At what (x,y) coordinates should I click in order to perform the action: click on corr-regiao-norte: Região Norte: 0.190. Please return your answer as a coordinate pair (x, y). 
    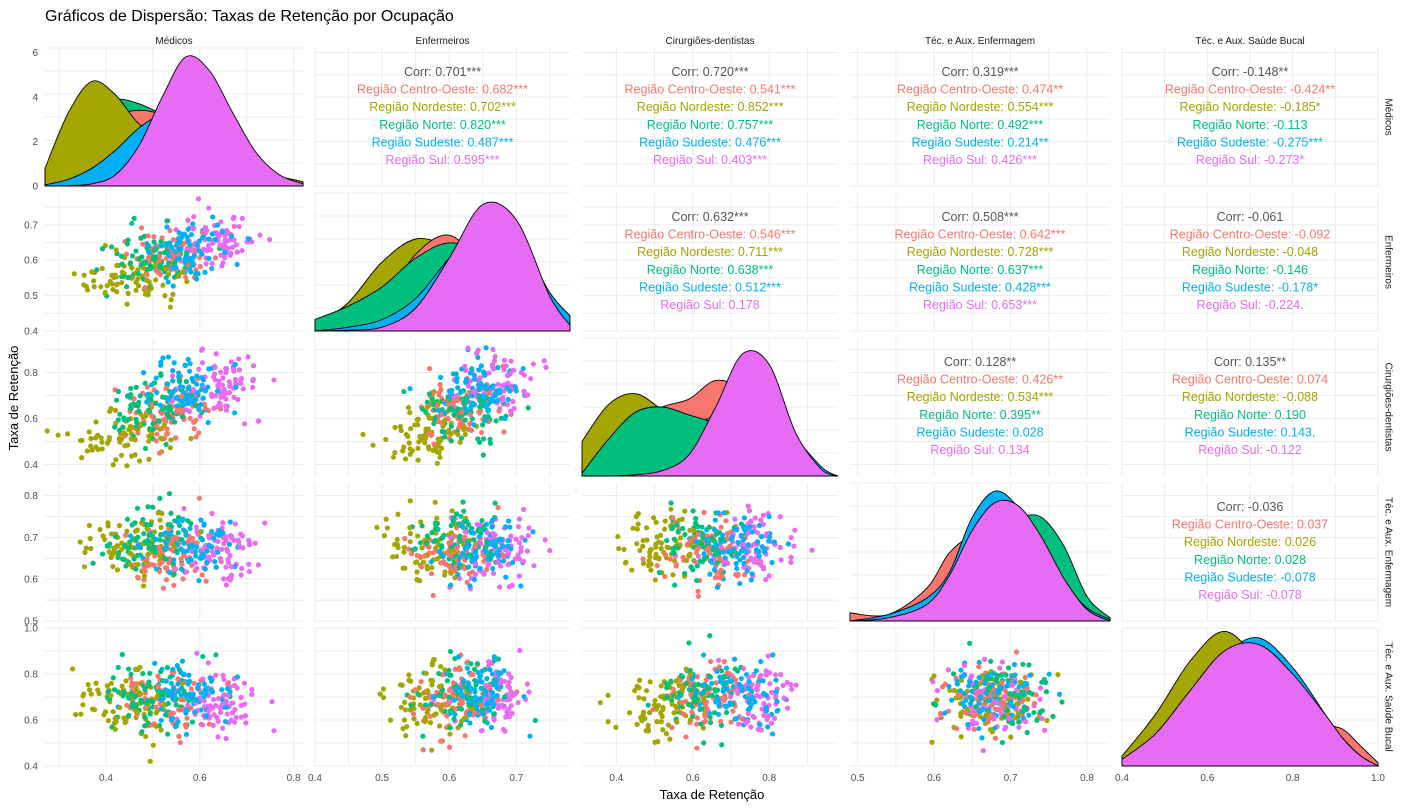
    Looking at the image, I should click on (1250, 415).